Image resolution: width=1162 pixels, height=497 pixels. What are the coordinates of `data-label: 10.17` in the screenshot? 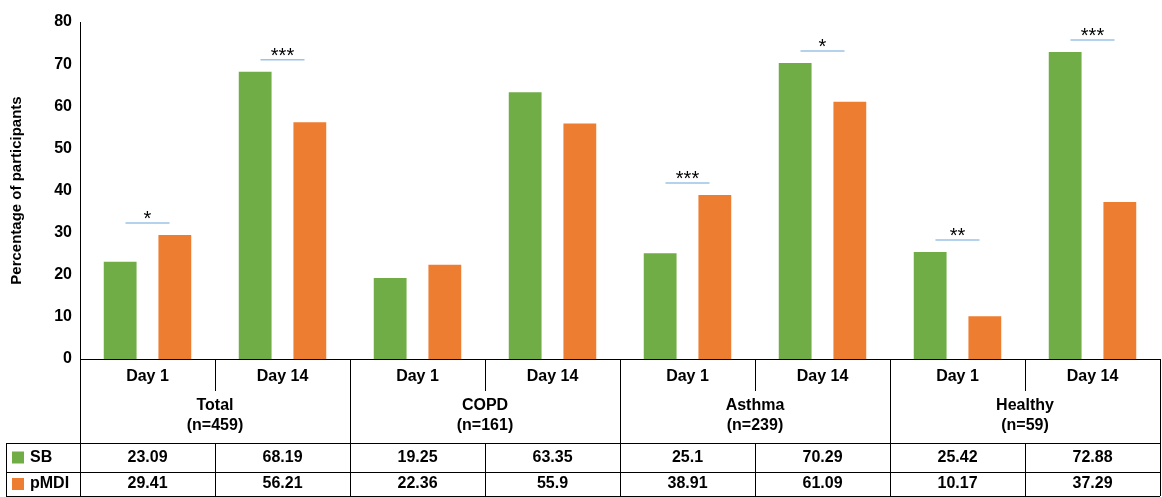 It's located at (957, 483).